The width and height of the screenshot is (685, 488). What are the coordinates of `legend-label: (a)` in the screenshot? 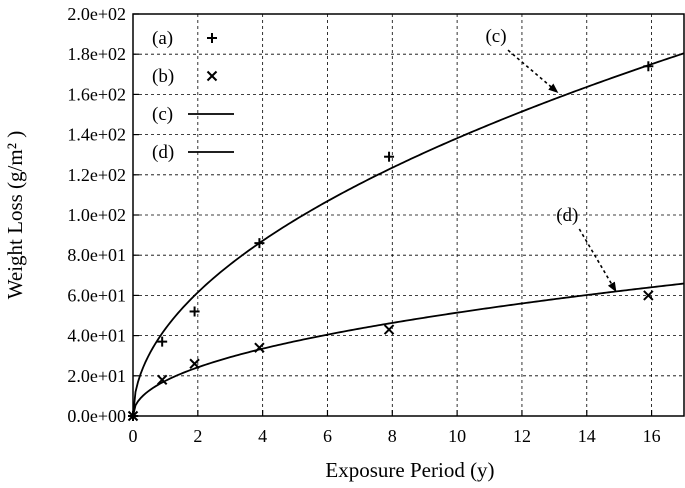 It's located at (162, 38).